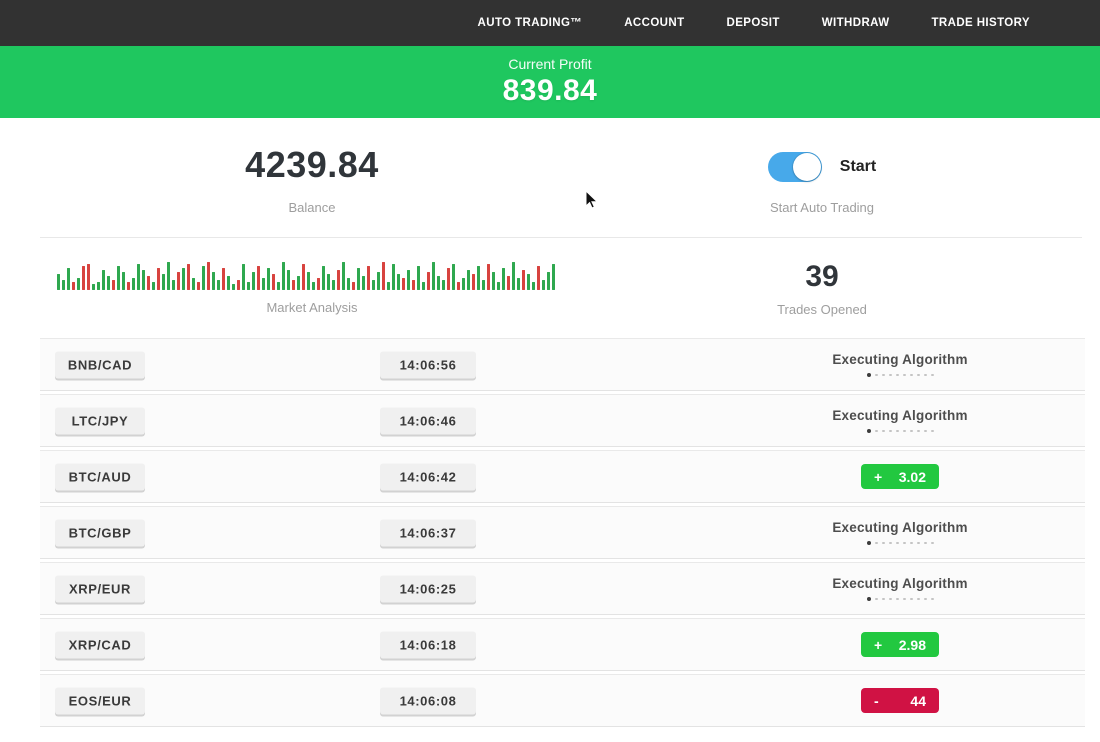  I want to click on time-chip: 14:06:25, so click(428, 588).